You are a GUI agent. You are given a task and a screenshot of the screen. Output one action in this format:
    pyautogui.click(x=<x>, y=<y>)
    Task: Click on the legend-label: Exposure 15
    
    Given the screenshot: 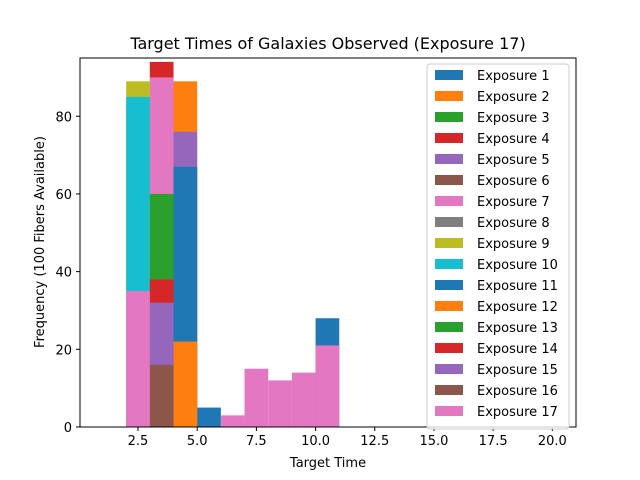 What is the action you would take?
    pyautogui.click(x=517, y=370)
    